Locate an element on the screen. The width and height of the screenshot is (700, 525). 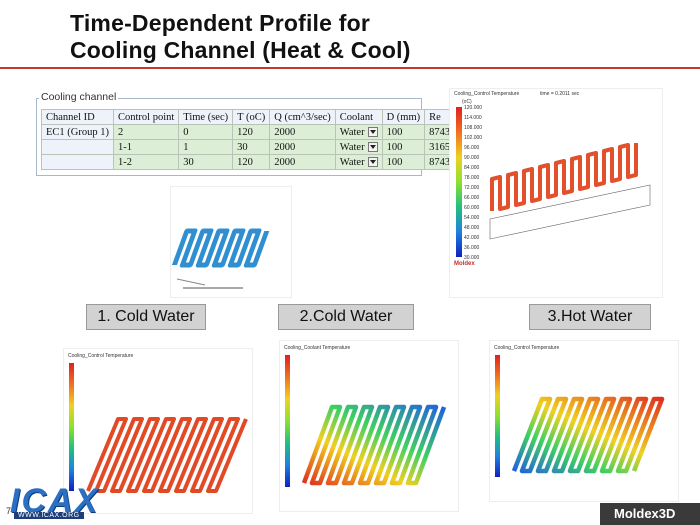
scale-label: 102.000 is located at coordinates (473, 138).